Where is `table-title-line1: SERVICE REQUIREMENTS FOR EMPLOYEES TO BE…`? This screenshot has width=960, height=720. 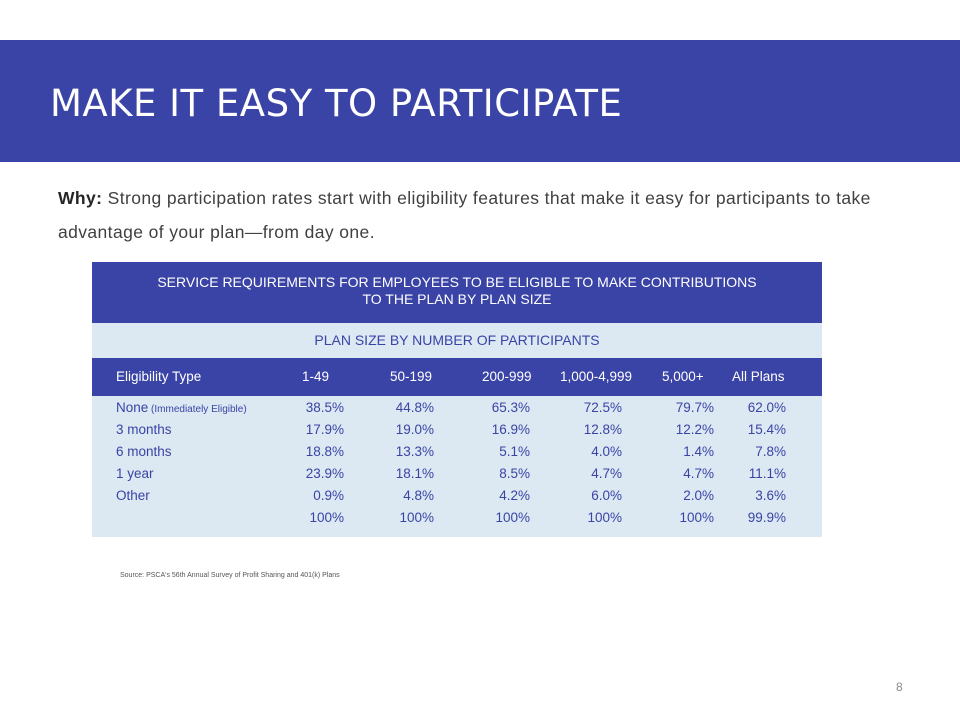 table-title-line1: SERVICE REQUIREMENTS FOR EMPLOYEES TO BE… is located at coordinates (457, 282).